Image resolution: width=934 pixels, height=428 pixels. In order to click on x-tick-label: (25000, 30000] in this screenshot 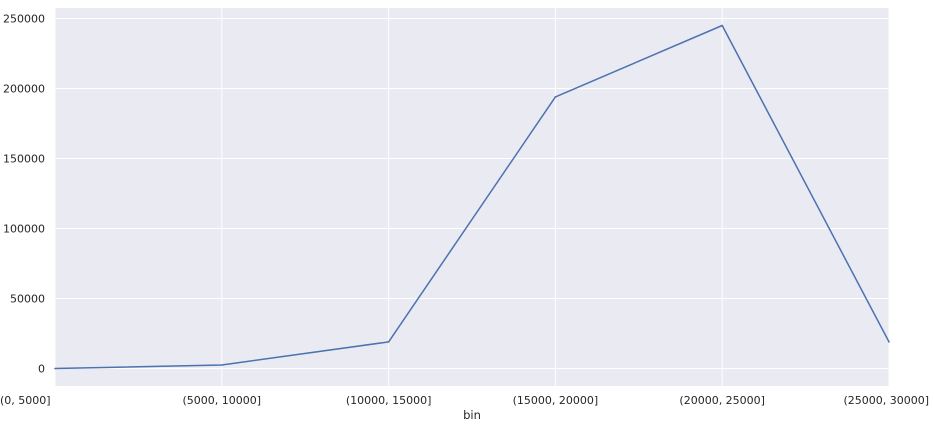, I will do `click(886, 400)`.